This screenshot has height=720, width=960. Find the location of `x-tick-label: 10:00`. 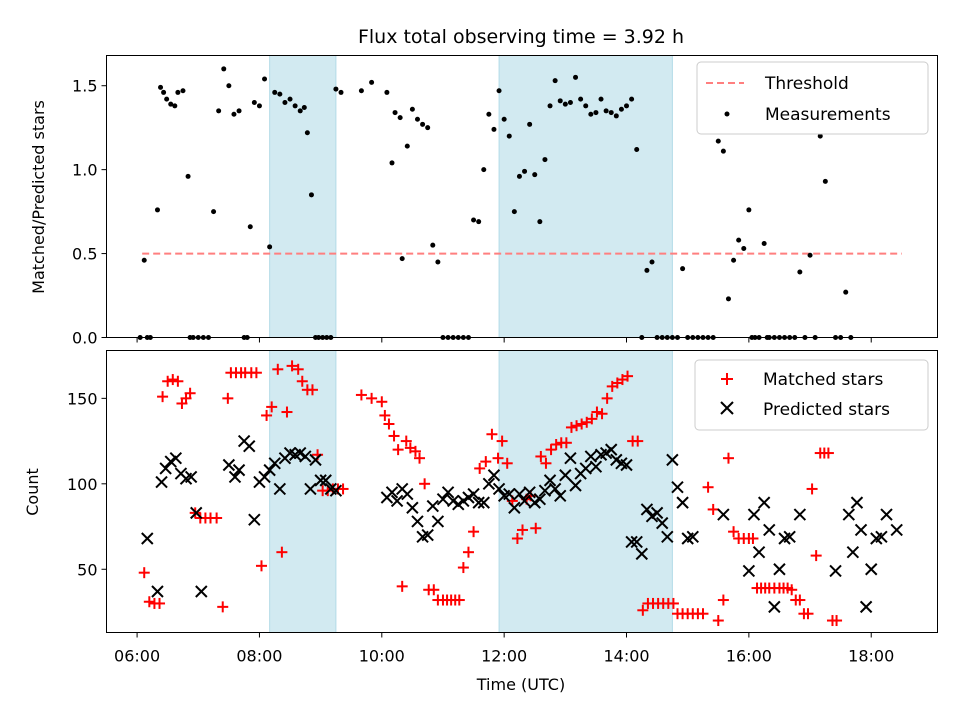

x-tick-label: 10:00 is located at coordinates (382, 656).